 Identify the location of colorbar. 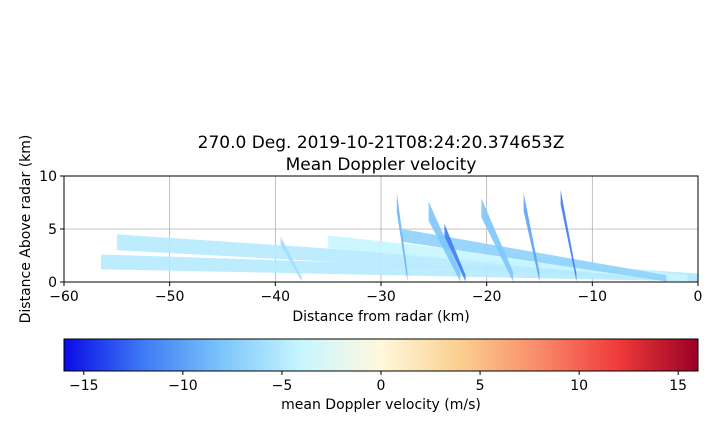
(381, 355).